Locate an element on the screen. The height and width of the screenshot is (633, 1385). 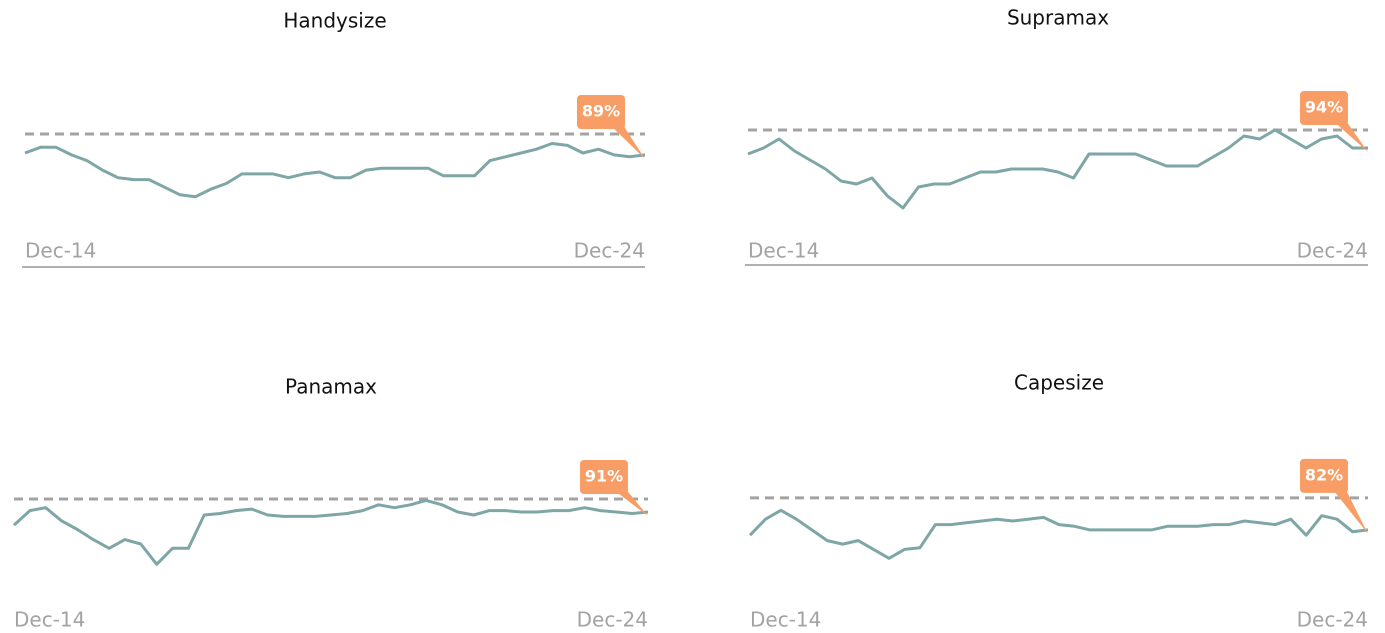
callout-label: 91% is located at coordinates (604, 476).